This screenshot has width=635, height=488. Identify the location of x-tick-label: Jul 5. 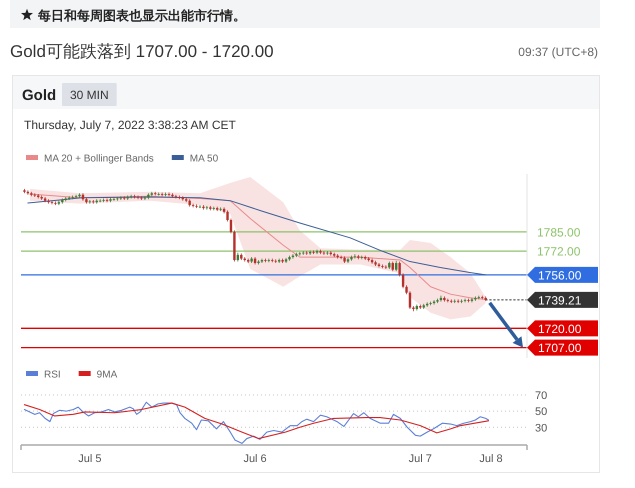
(90, 459).